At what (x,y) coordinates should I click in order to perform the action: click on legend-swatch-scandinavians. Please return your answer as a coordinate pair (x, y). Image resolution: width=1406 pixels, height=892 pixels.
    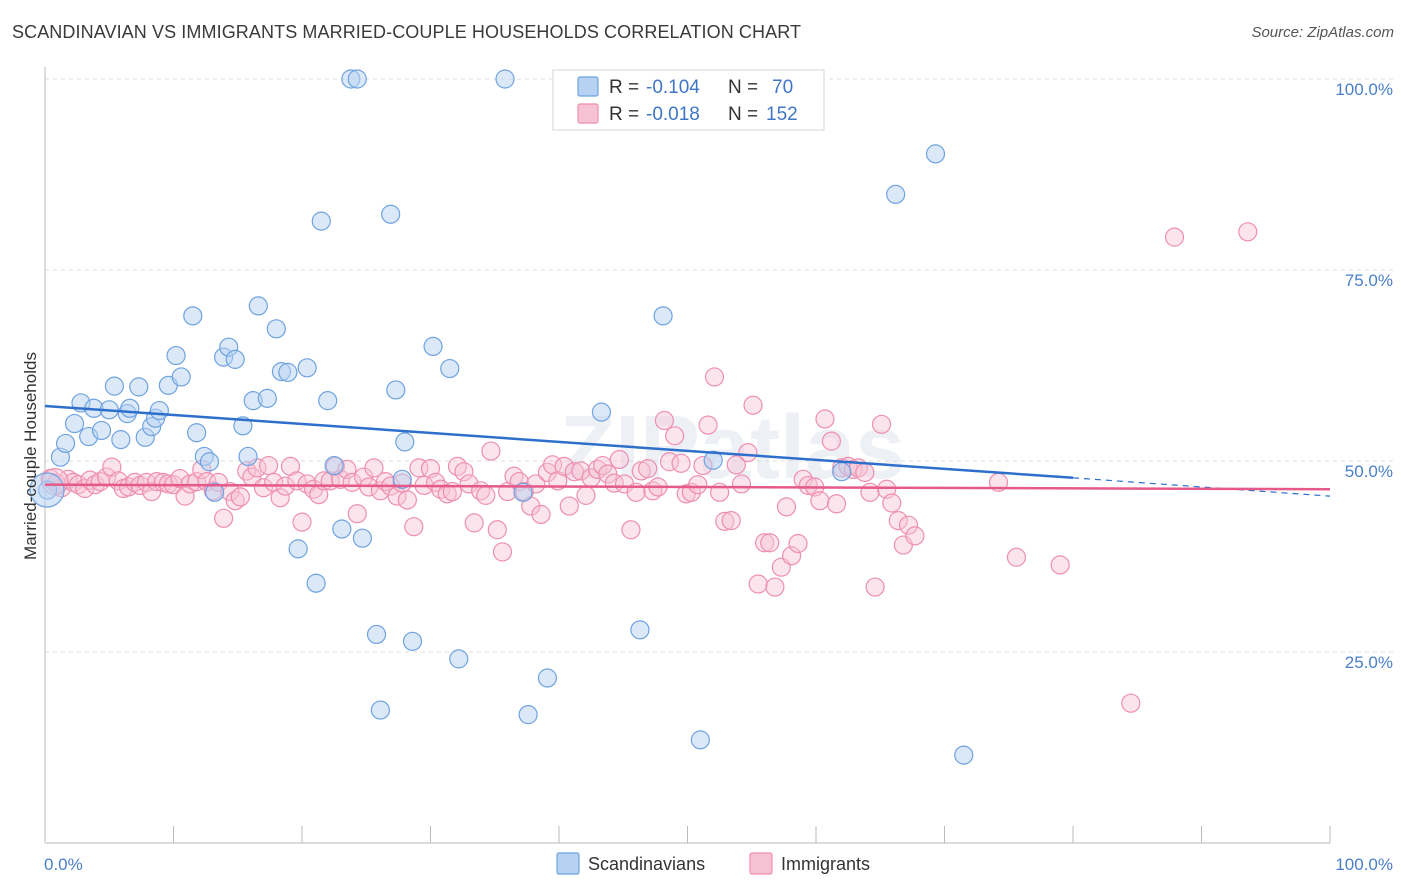
    Looking at the image, I should click on (568, 863).